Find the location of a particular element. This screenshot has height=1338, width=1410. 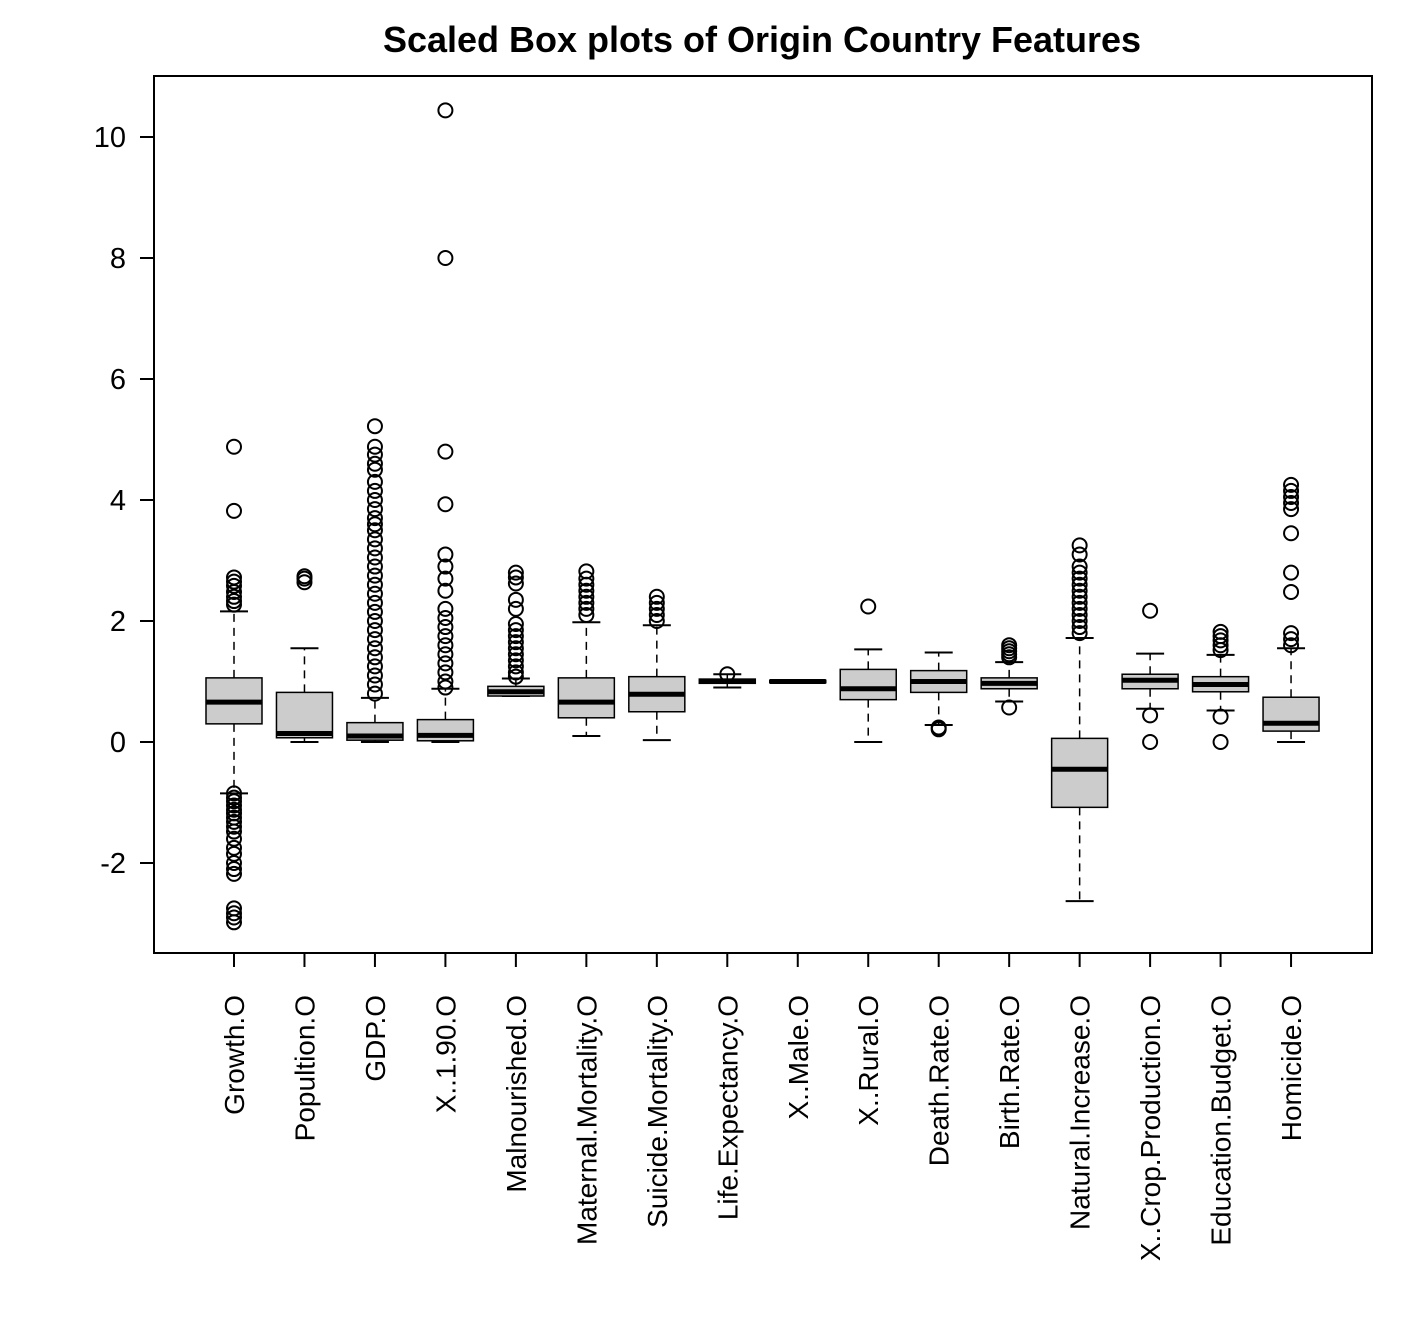

y-tick-label: -2 is located at coordinates (113, 864).